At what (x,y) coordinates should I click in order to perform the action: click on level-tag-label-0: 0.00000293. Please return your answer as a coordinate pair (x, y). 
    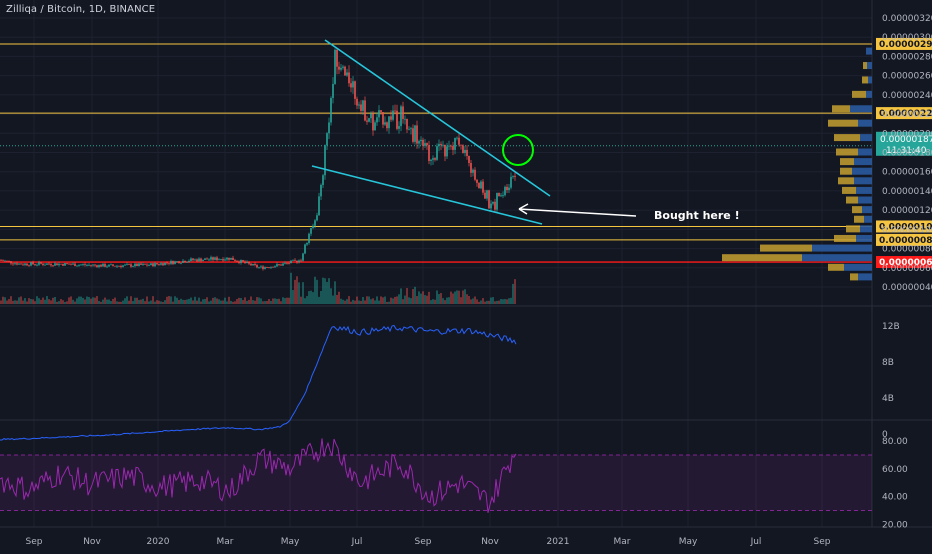
    Looking at the image, I should click on (905, 45).